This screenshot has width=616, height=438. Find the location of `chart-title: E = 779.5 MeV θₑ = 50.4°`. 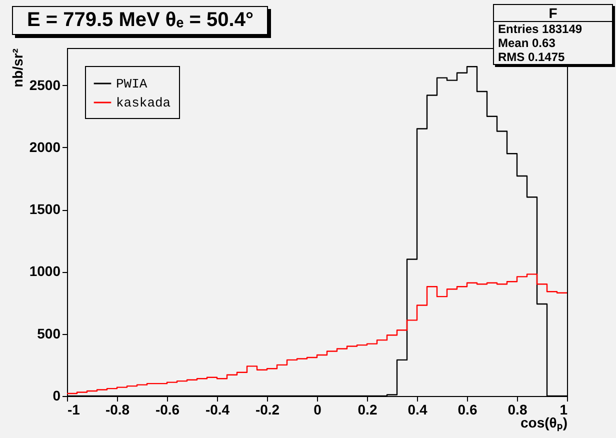

chart-title: E = 779.5 MeV θₑ = 50.4° is located at coordinates (140, 20).